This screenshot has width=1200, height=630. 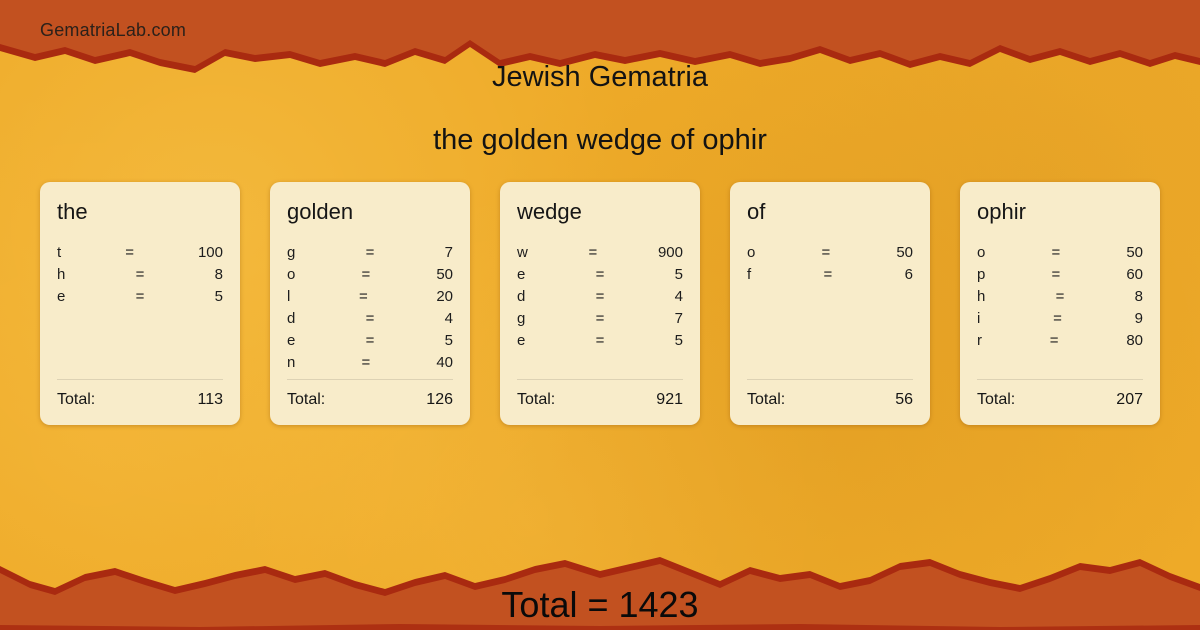 I want to click on letter: i, so click(x=979, y=318).